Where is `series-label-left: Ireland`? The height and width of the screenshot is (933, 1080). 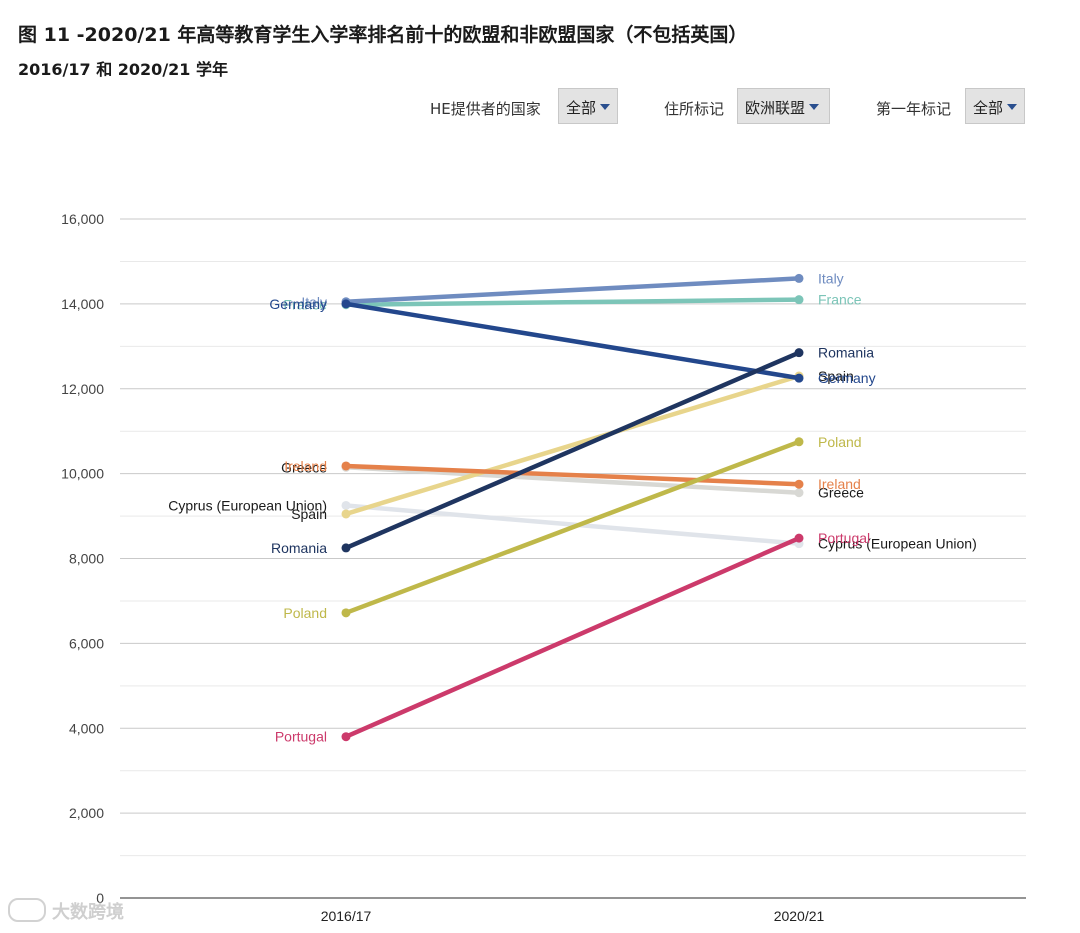 series-label-left: Ireland is located at coordinates (305, 466).